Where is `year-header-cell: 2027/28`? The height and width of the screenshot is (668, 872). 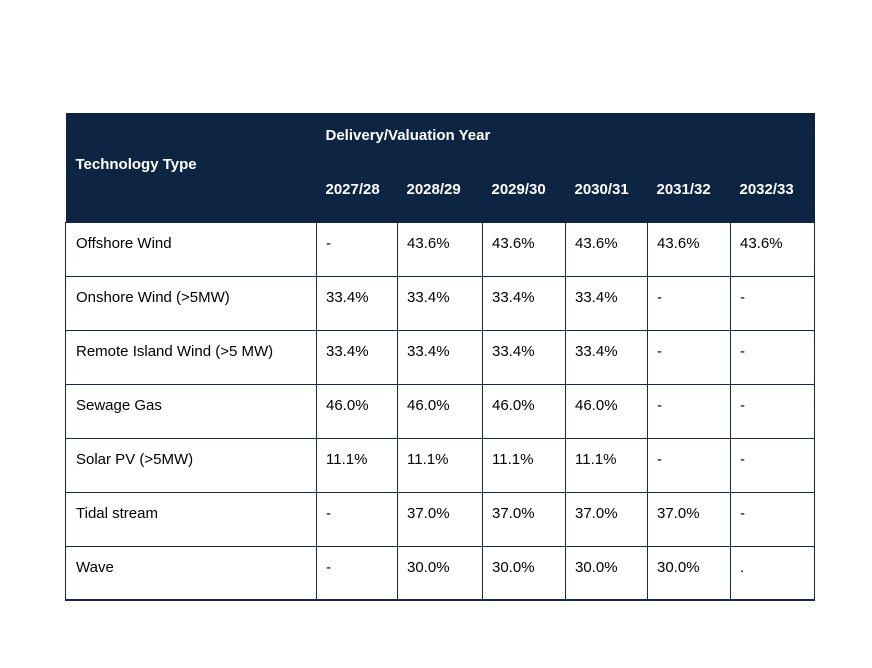
year-header-cell: 2027/28 is located at coordinates (357, 195).